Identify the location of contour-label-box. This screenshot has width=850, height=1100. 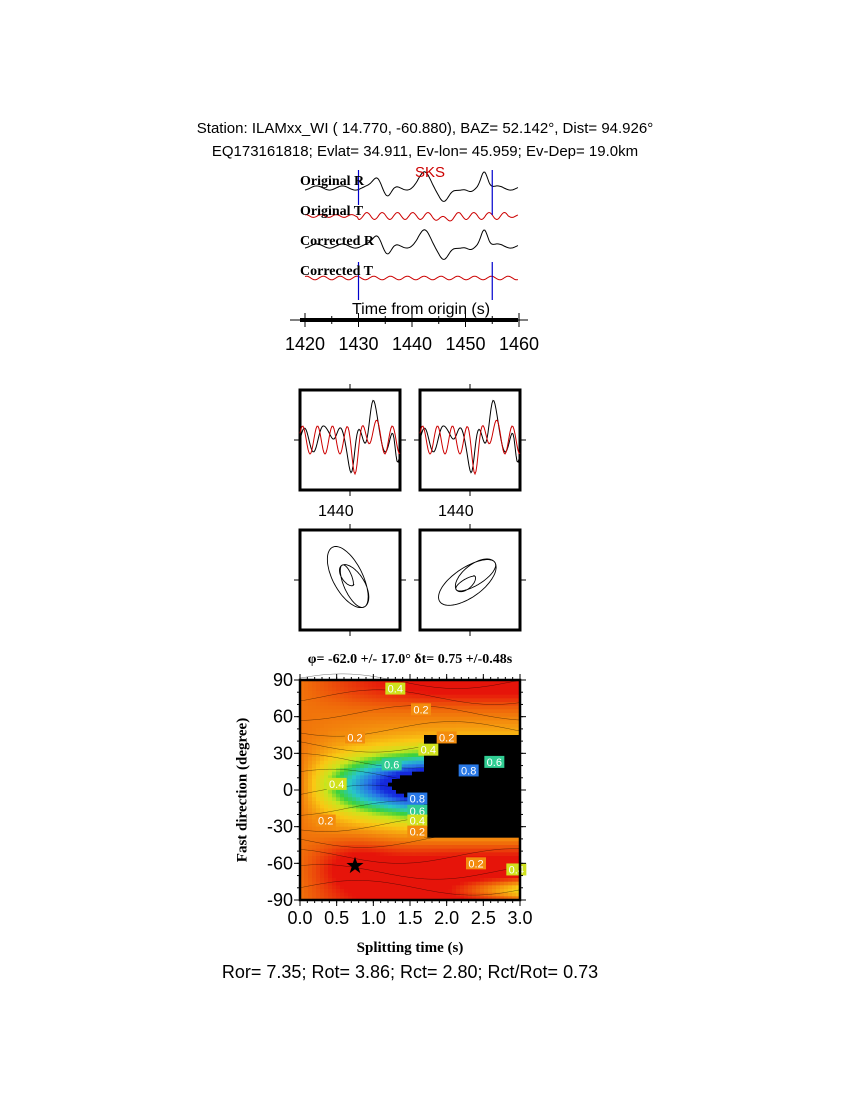
(421, 709).